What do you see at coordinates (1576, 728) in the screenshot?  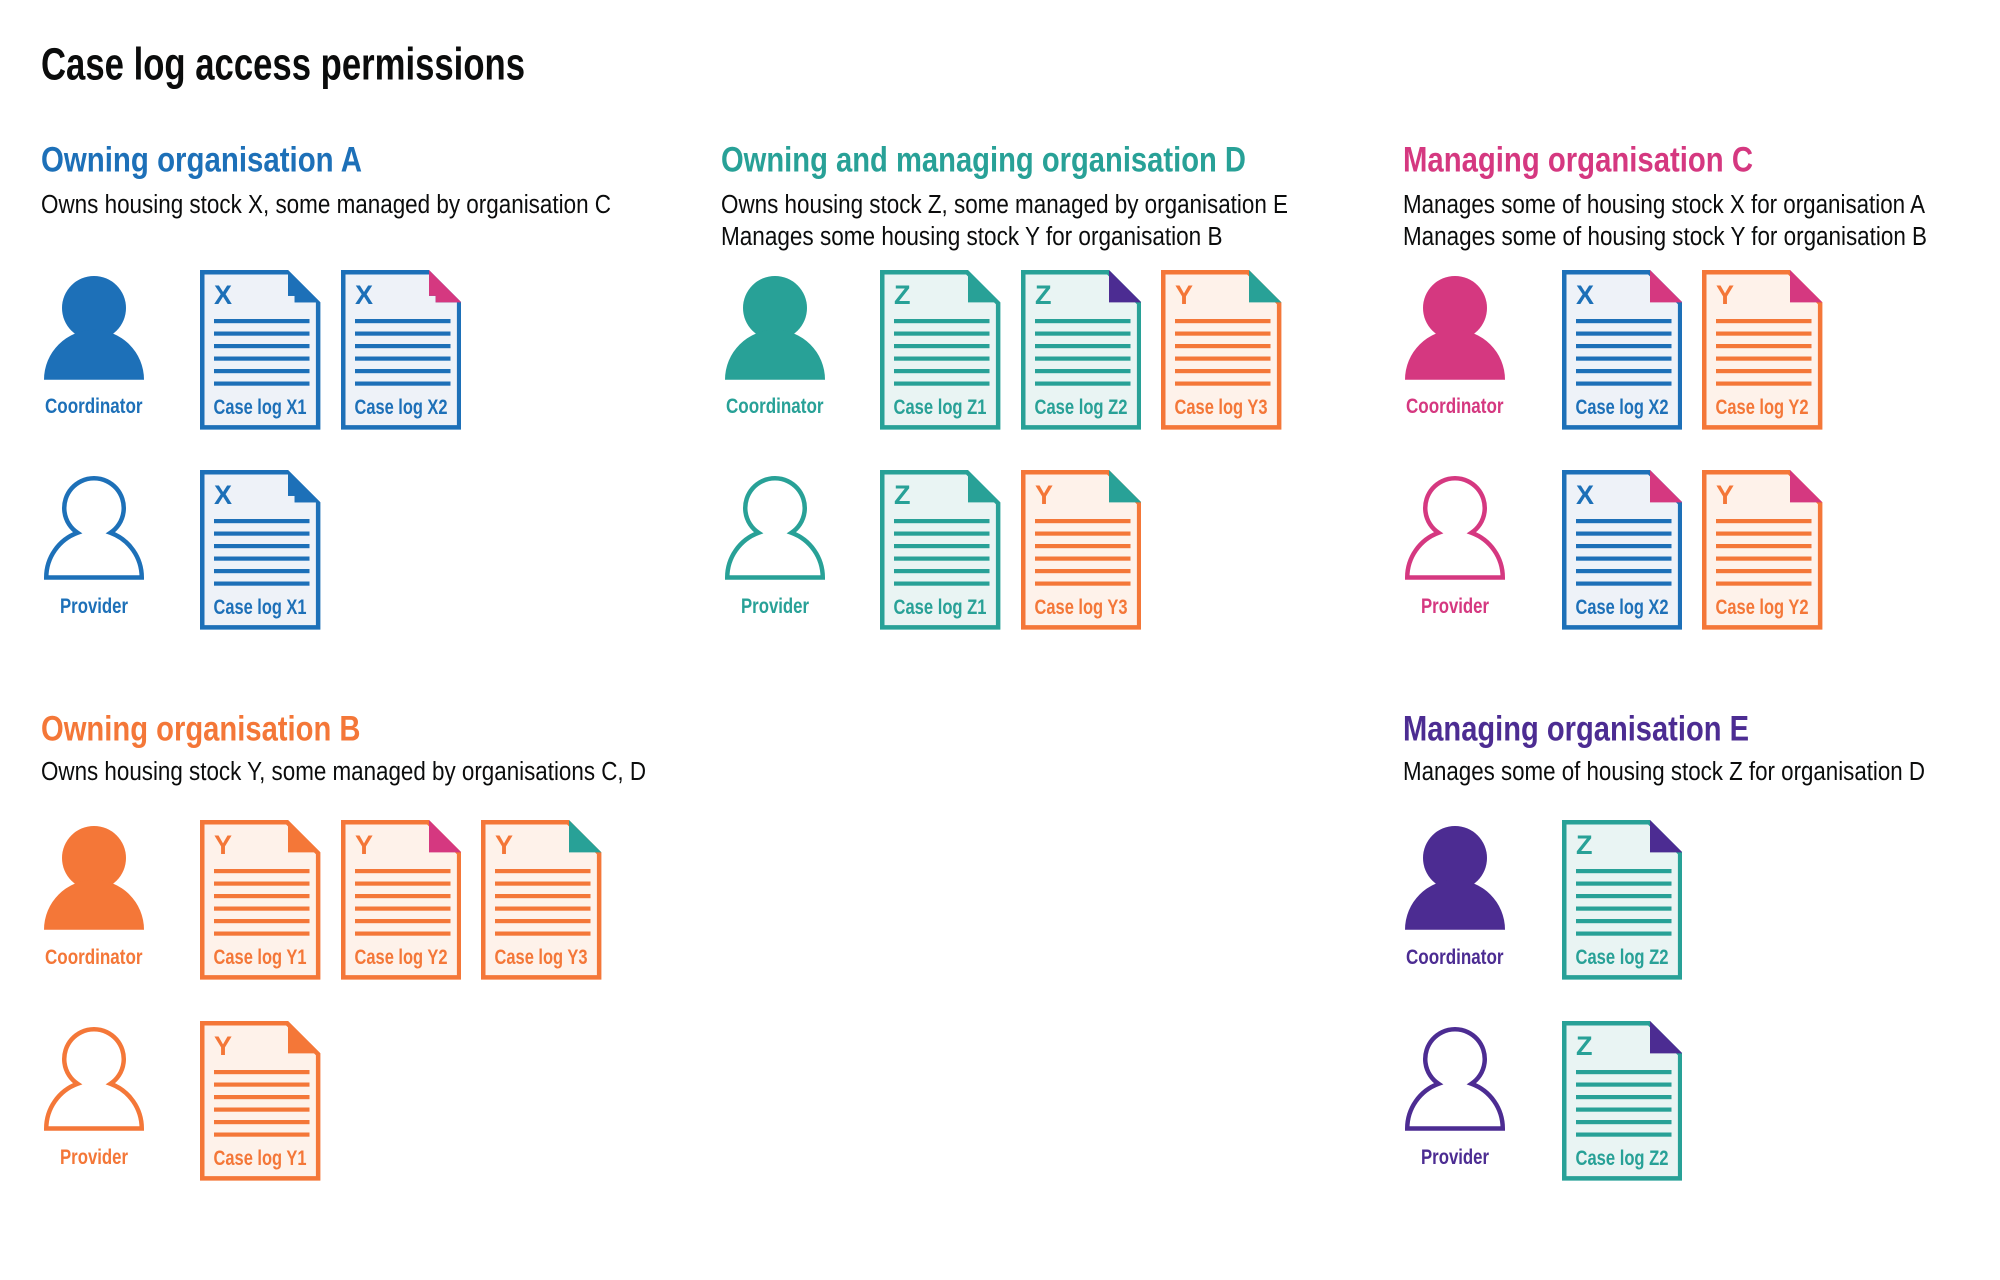 I see `svg-text: Managing organisation E` at bounding box center [1576, 728].